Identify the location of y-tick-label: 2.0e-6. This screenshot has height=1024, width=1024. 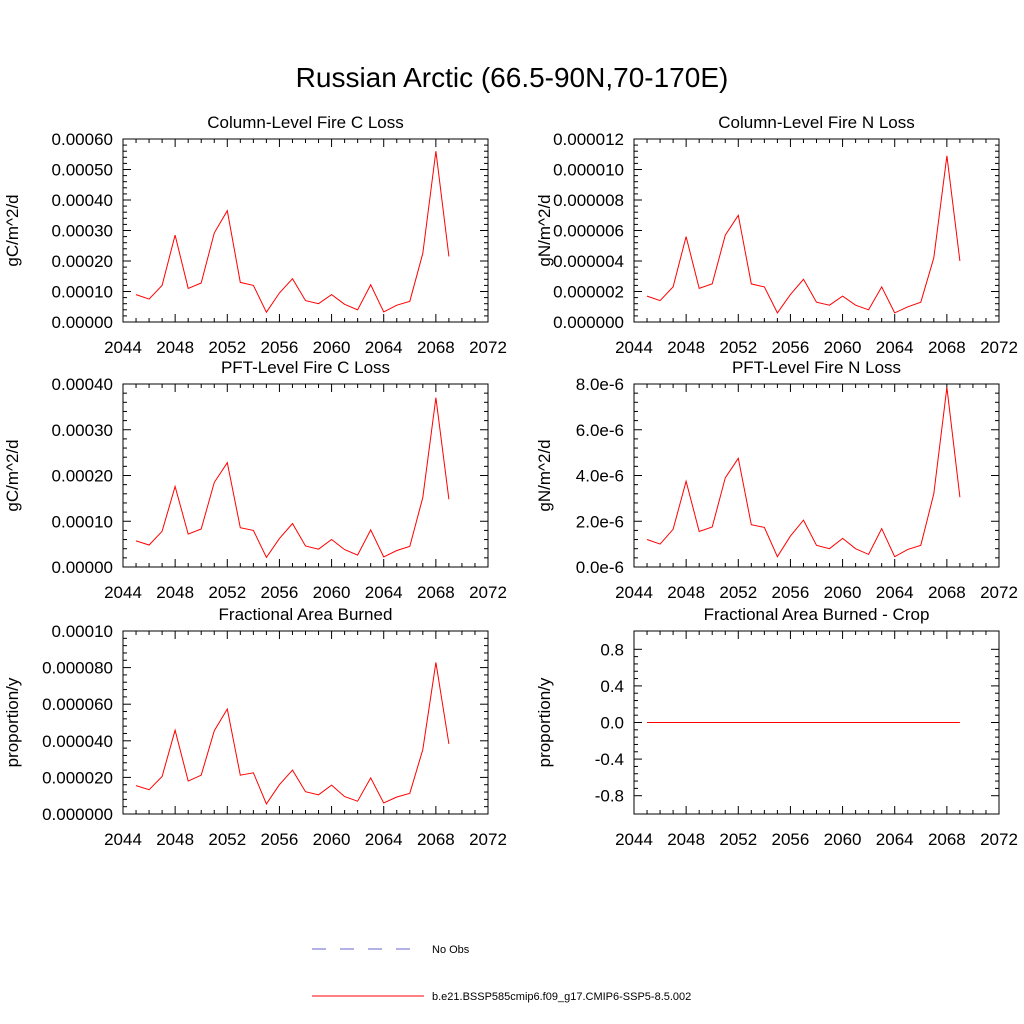
(600, 521).